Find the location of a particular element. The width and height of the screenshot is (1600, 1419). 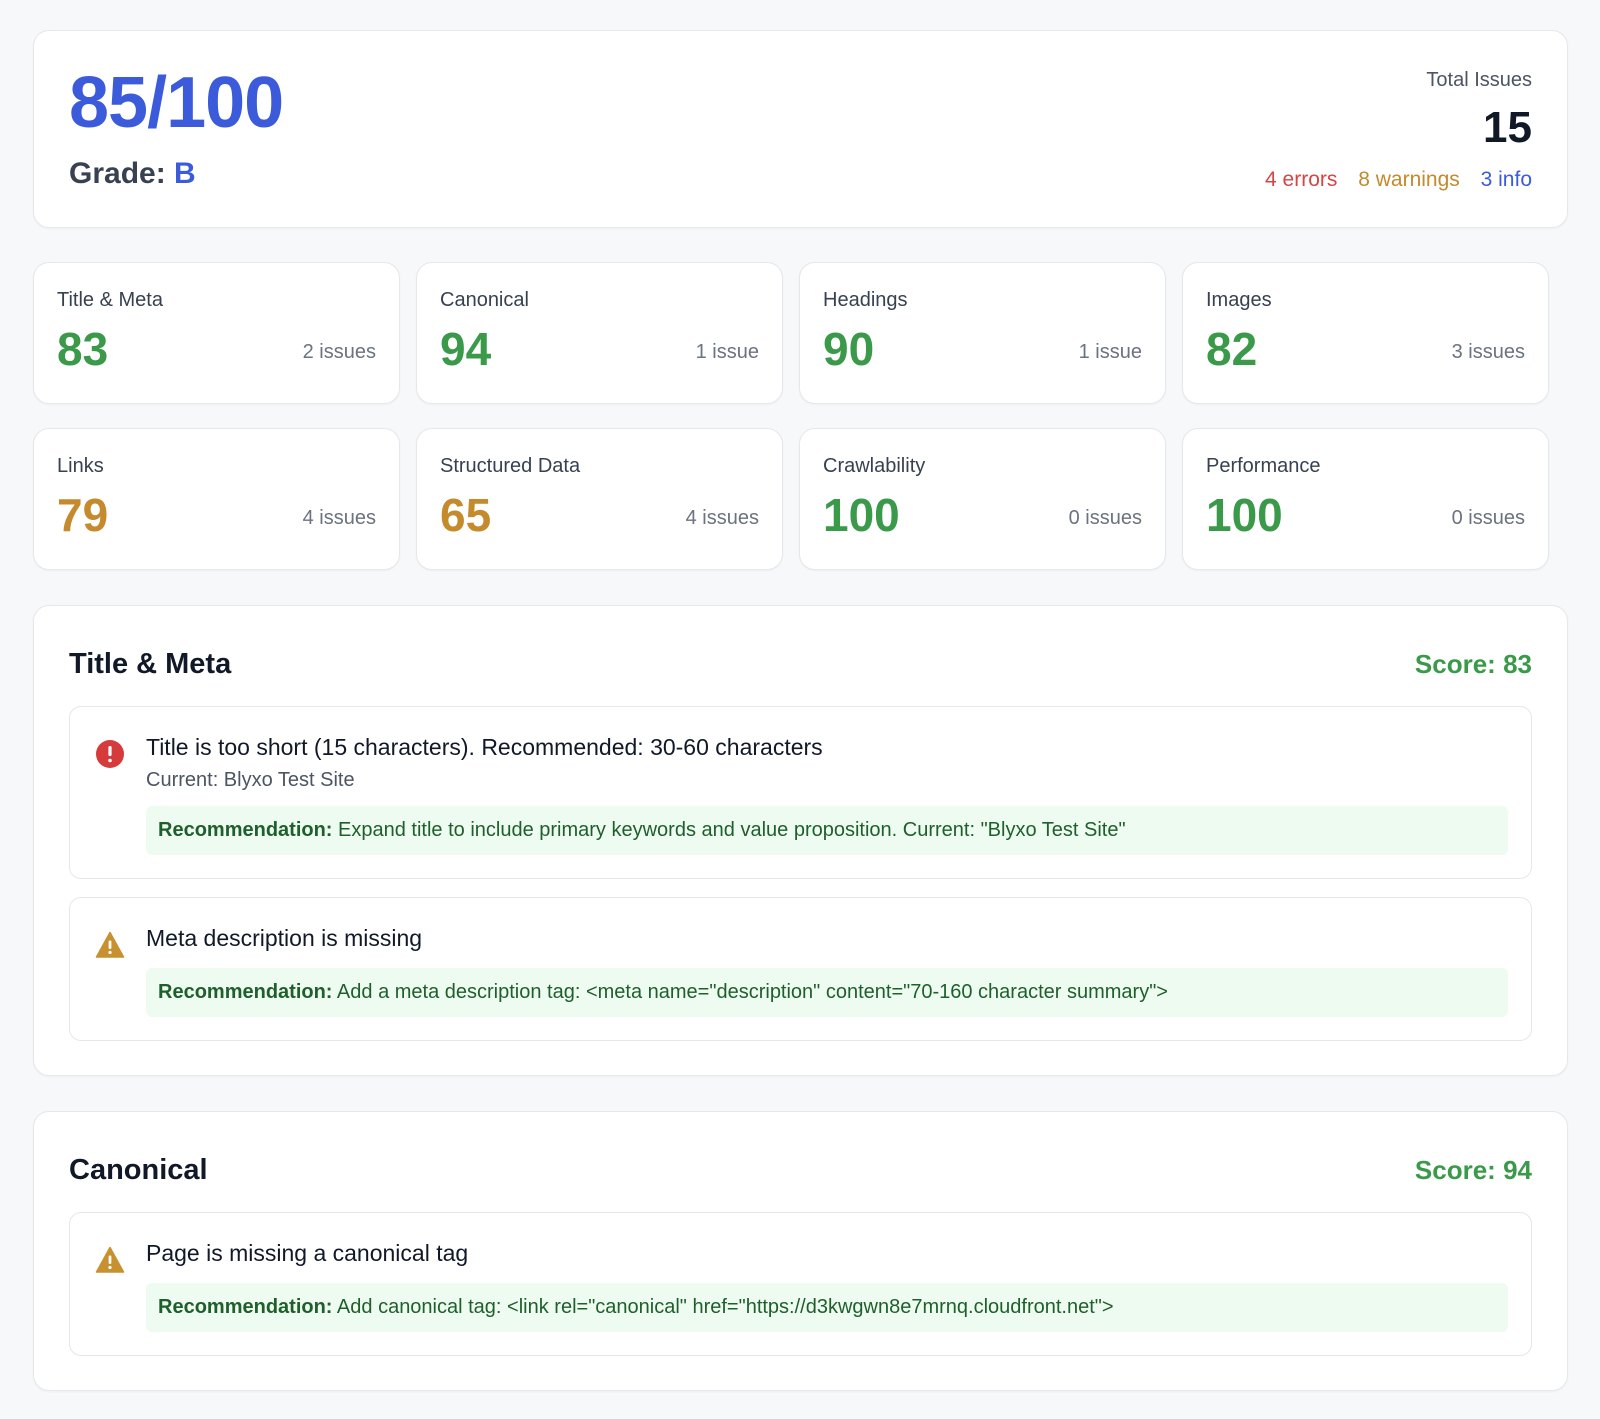

category-card-crawlability: Crawlability 100 0 issues is located at coordinates (982, 499).